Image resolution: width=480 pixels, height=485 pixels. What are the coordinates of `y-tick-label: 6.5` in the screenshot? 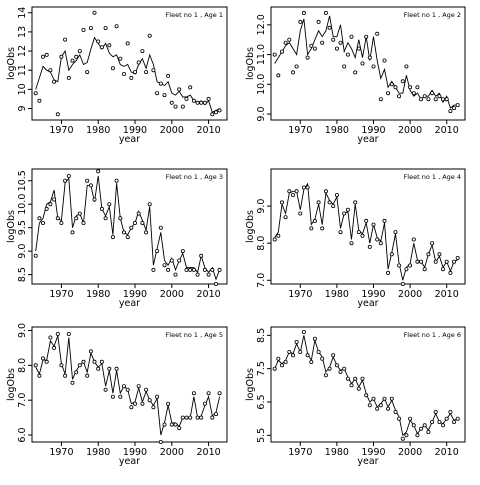 It's located at (261, 401).